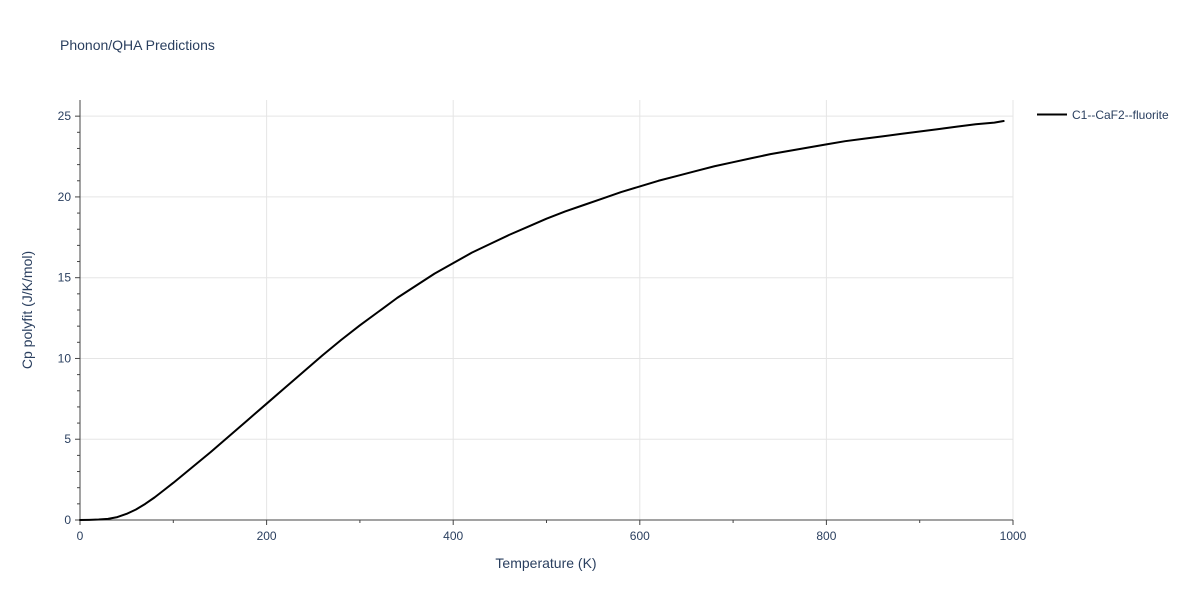 This screenshot has width=1200, height=600. I want to click on y-tick-label: 10, so click(65, 358).